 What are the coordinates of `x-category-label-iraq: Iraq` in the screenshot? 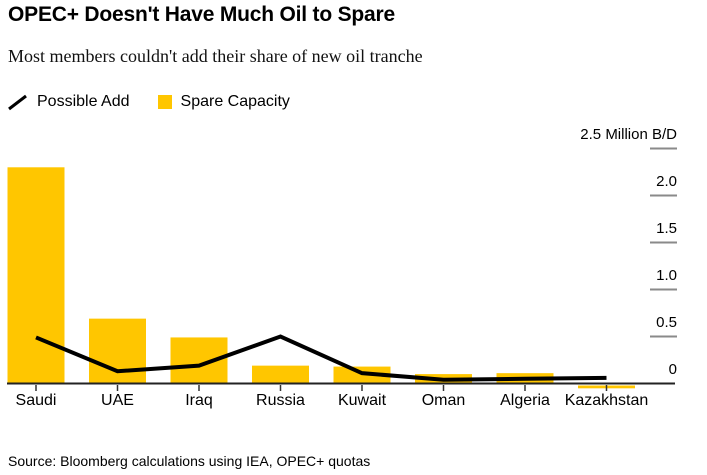 It's located at (199, 400).